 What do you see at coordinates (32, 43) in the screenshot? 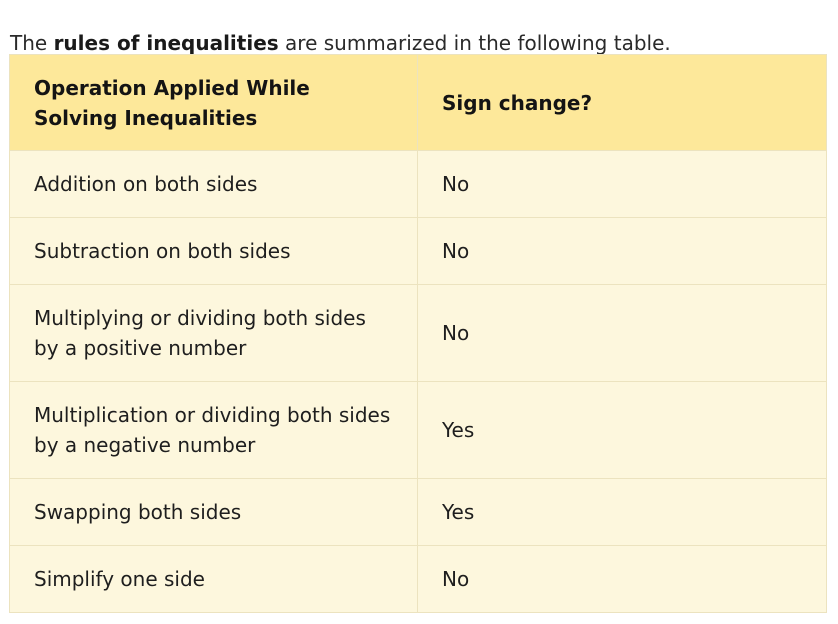
I see `intro-prefix: The` at bounding box center [32, 43].